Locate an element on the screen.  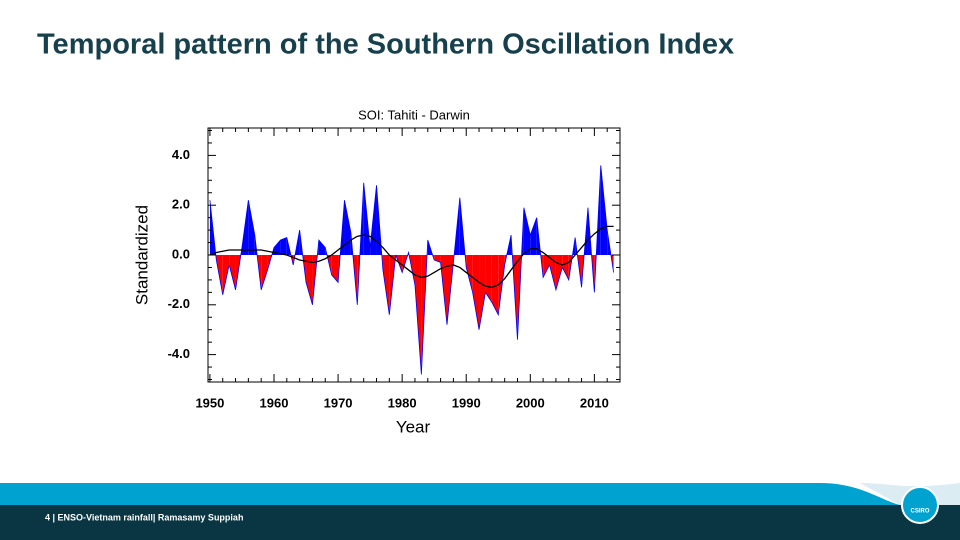
footer-strip is located at coordinates (450, 494).